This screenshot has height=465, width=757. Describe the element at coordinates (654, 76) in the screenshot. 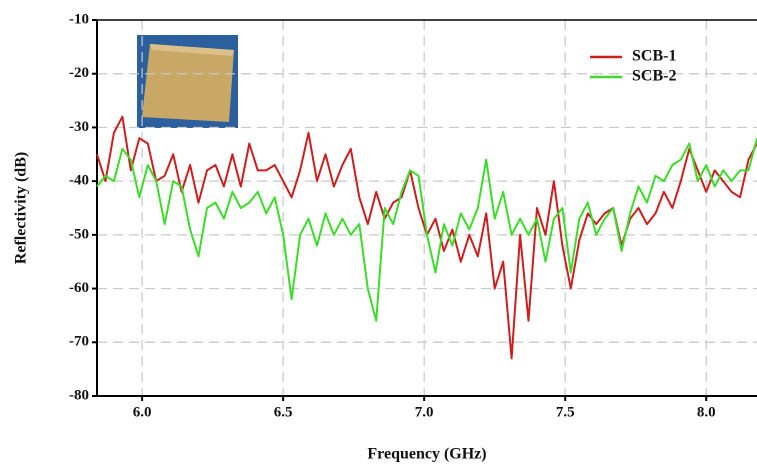

I see `legend-label: SCB-2` at that location.